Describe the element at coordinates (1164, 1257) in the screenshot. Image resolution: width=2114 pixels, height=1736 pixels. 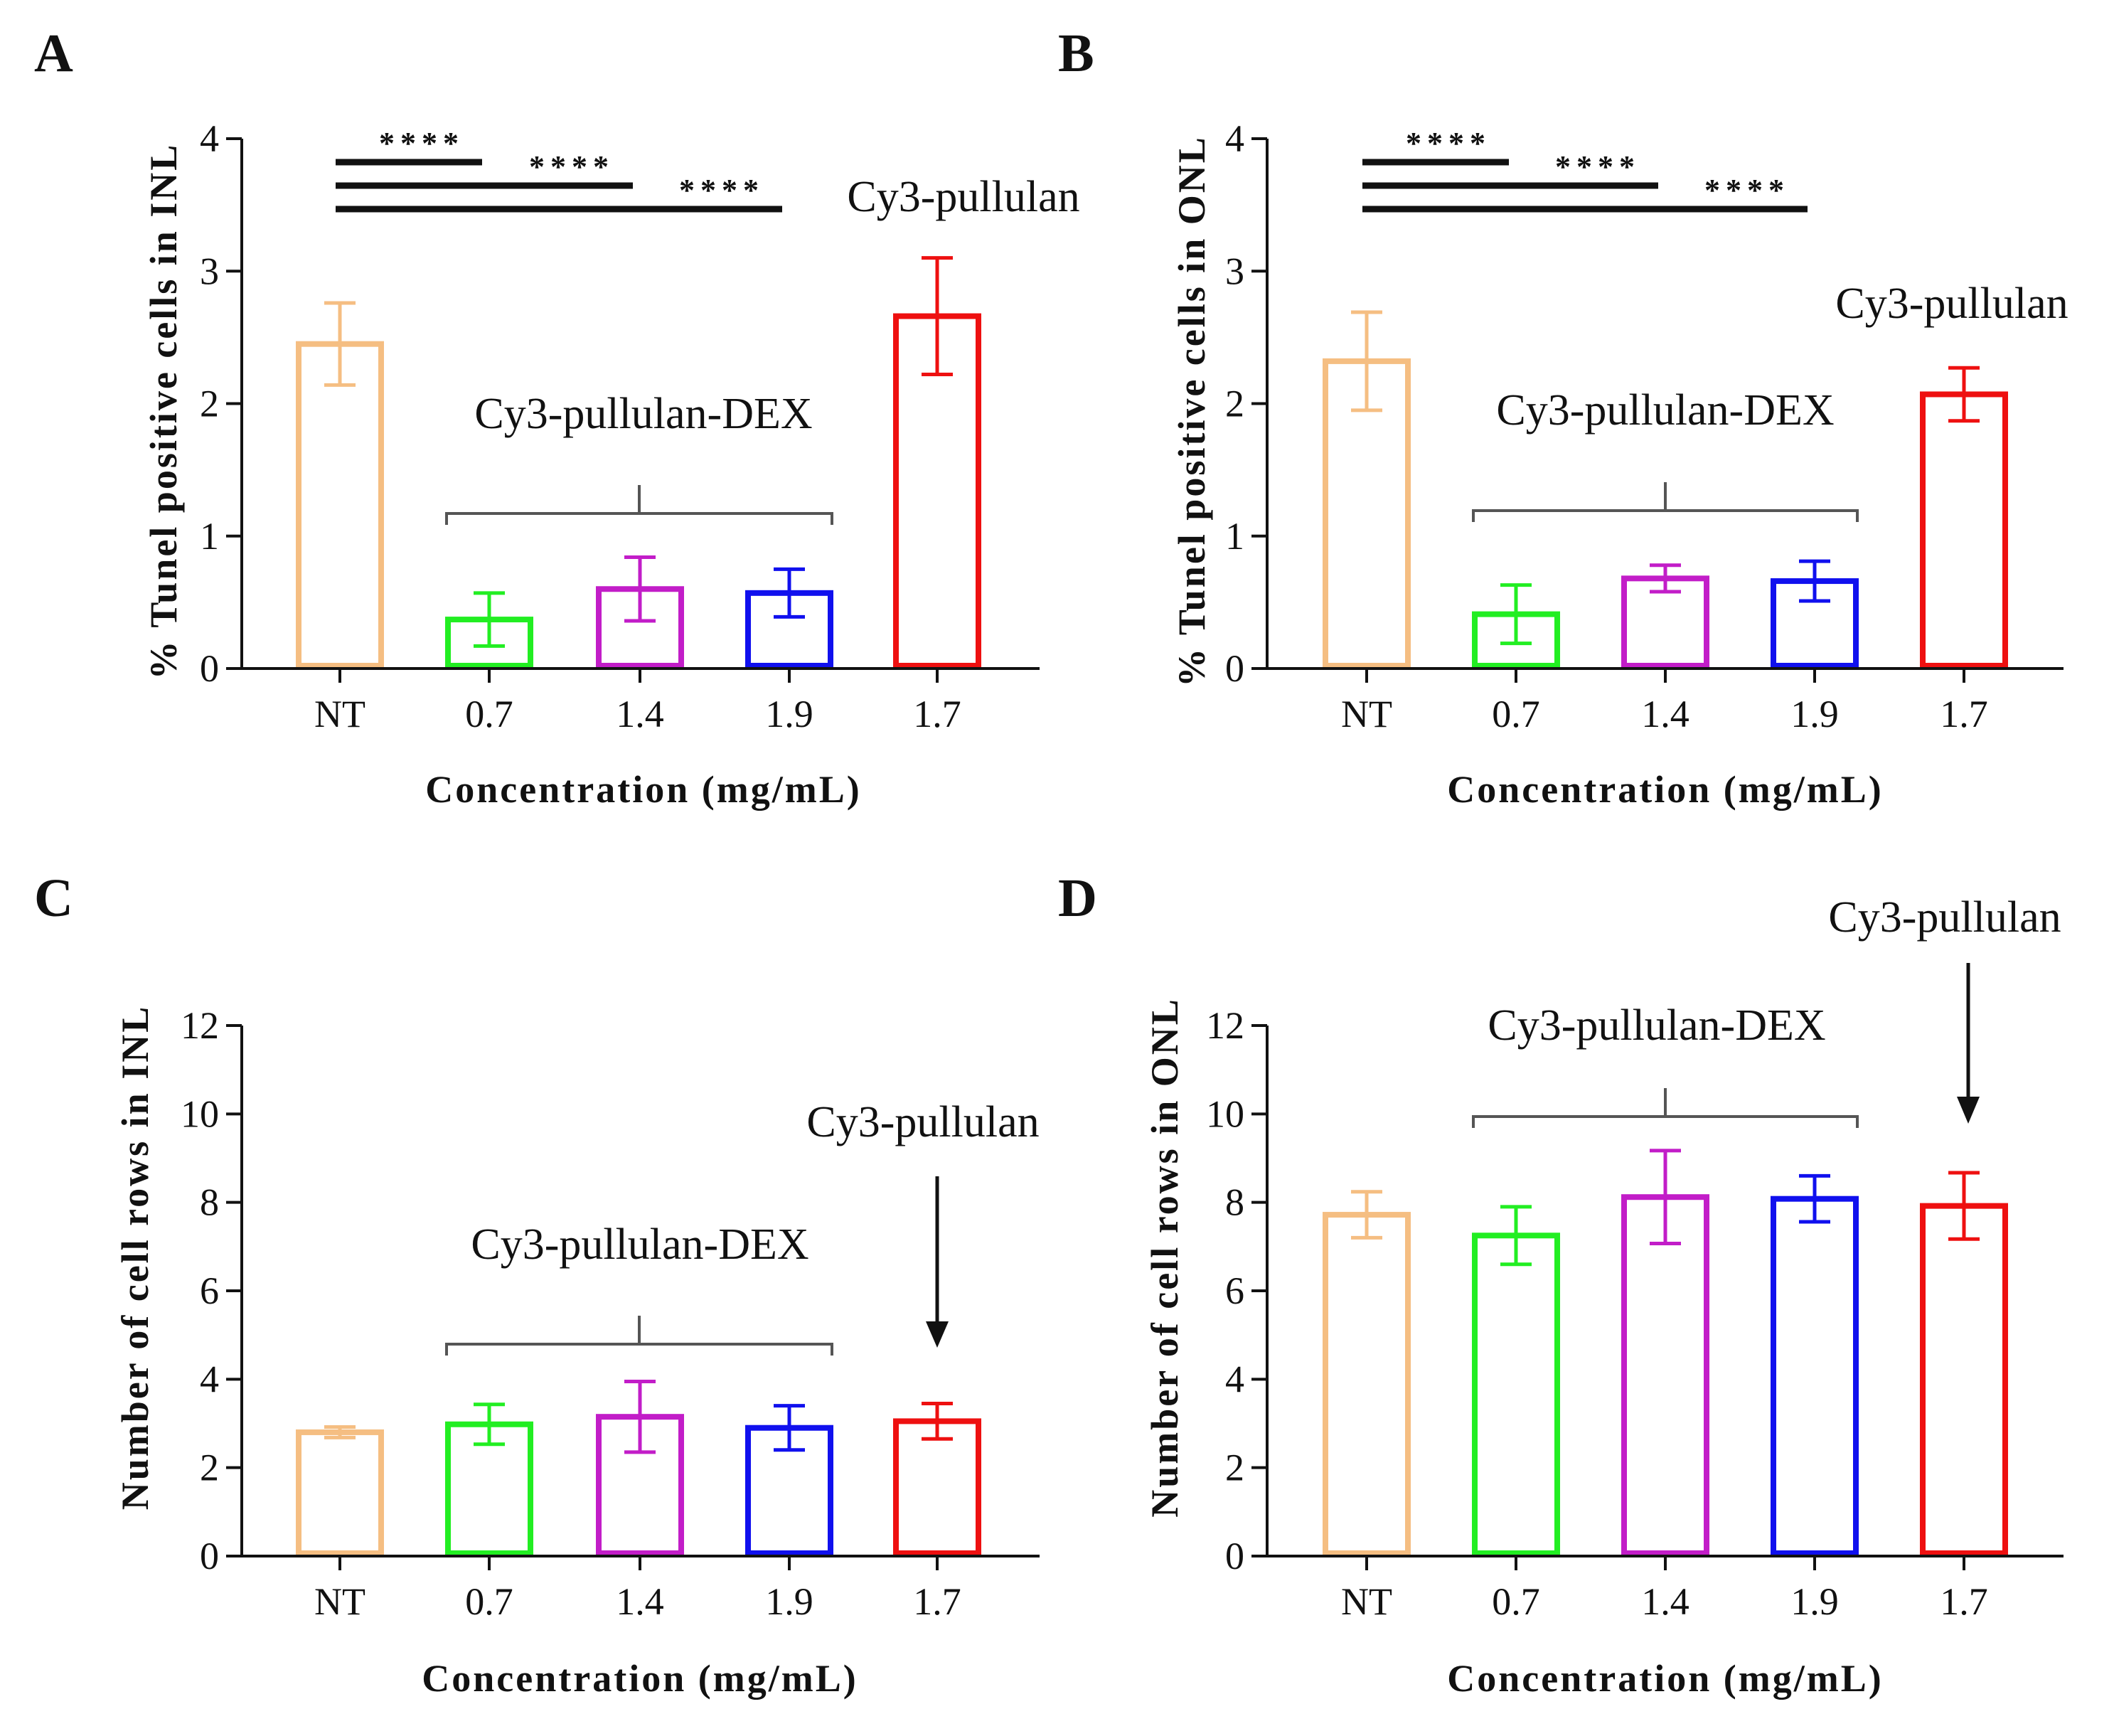
I see `y-axis-title: Number of cell rows in ONL` at that location.